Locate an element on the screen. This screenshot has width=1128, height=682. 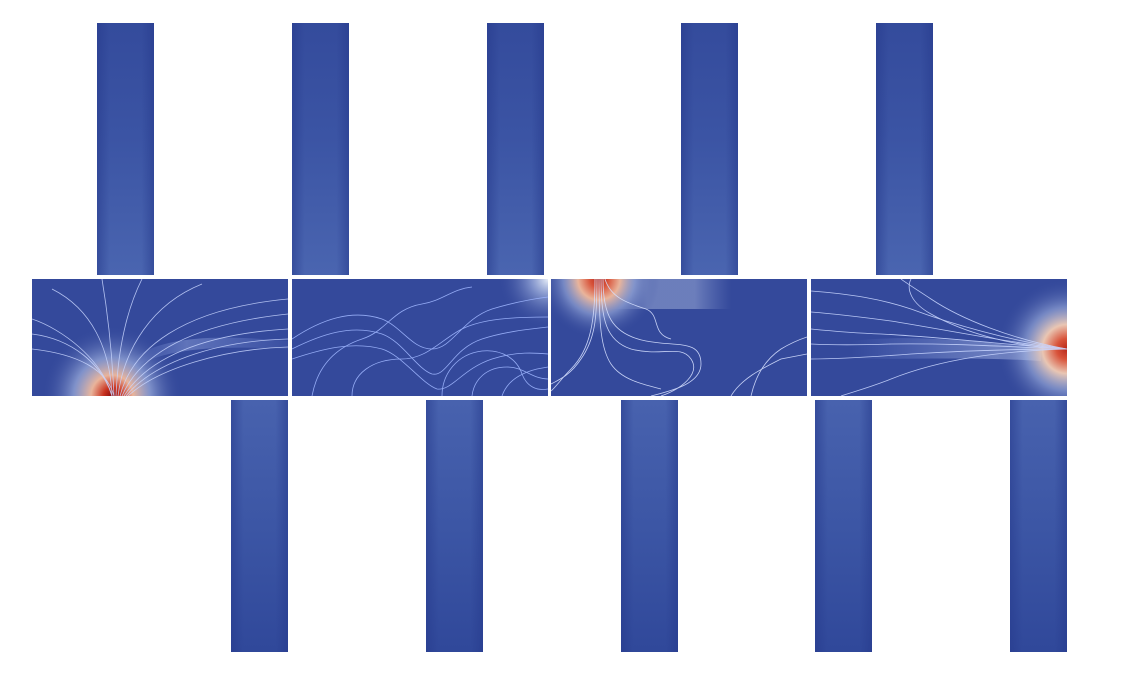
flow-panel-2-plot is located at coordinates (420, 337).